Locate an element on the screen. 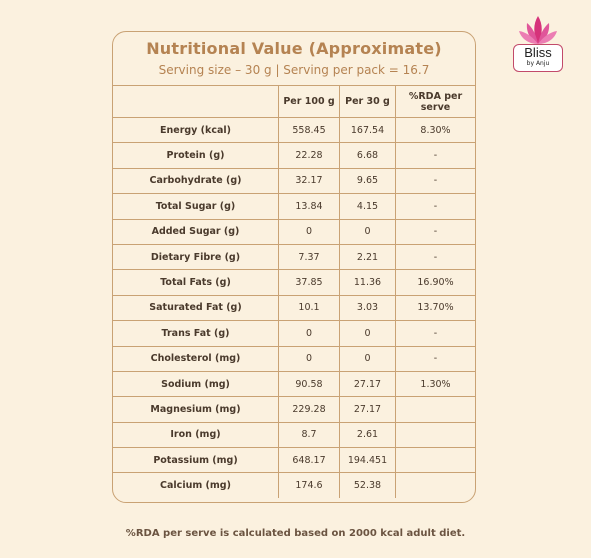  brand-logo: Bliss by Anju is located at coordinates (538, 47).